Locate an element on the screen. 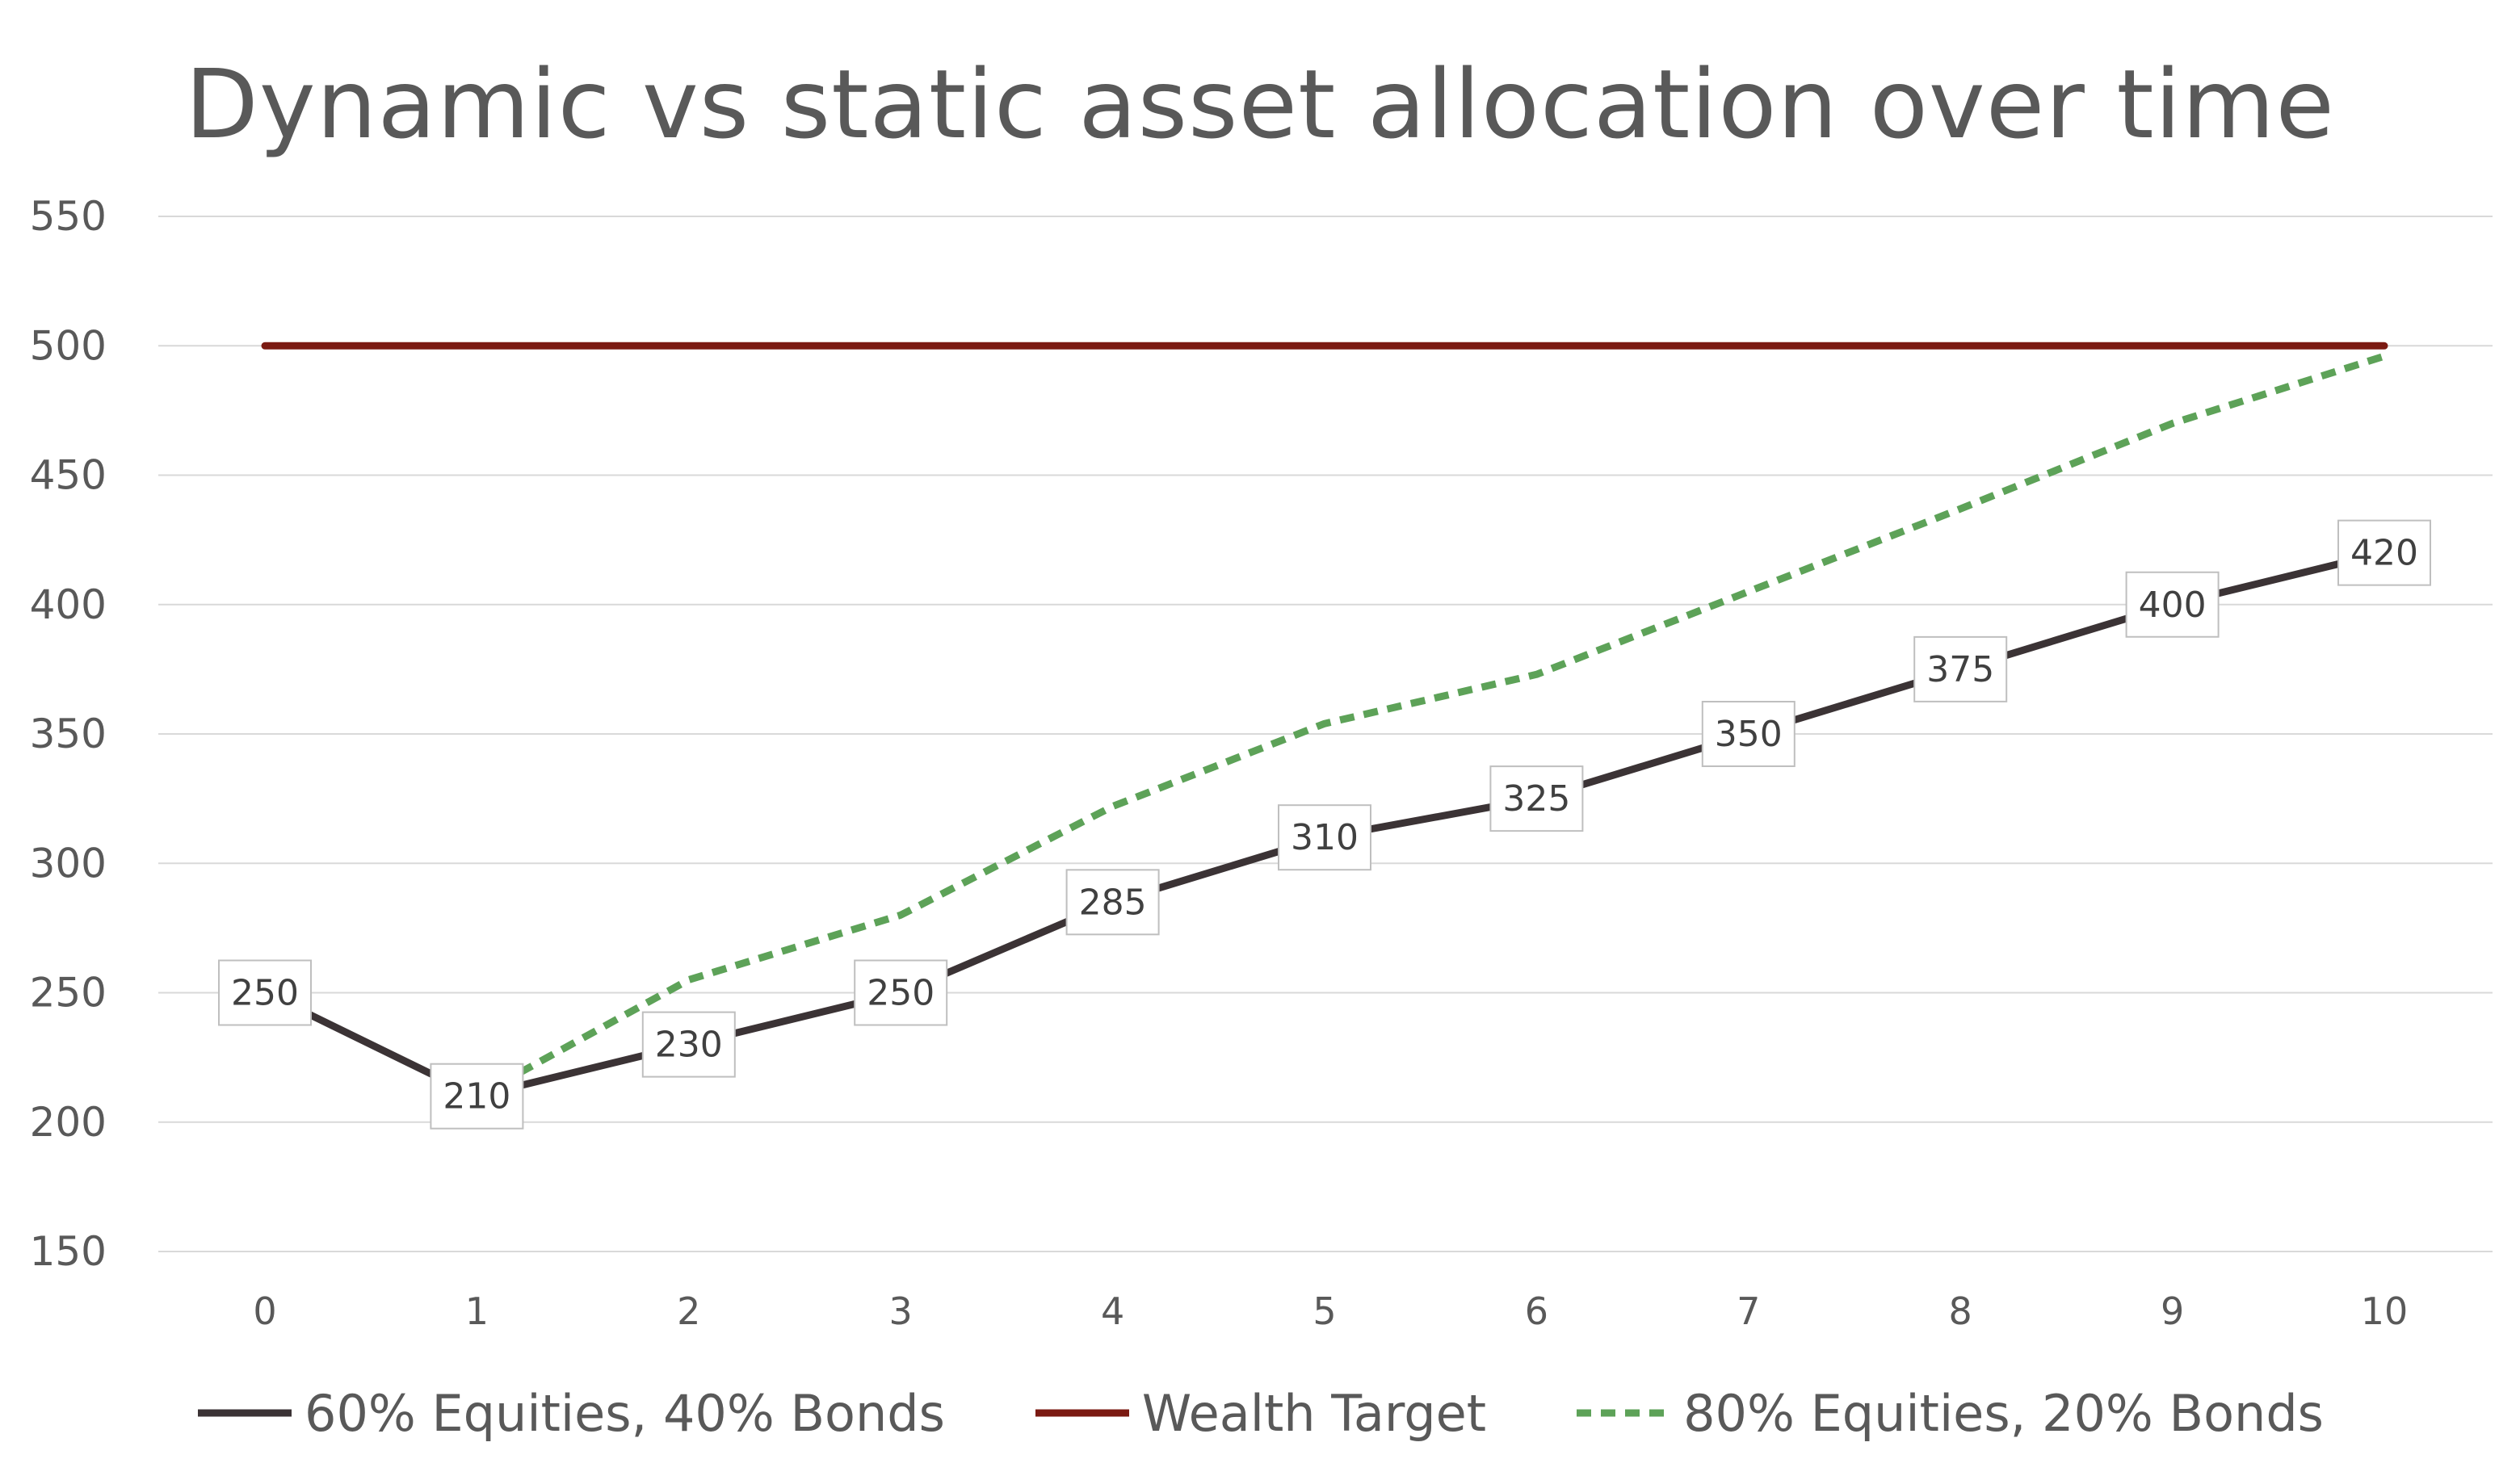 This screenshot has height=1480, width=2520. y-tick-label-450: 450 is located at coordinates (68, 475).